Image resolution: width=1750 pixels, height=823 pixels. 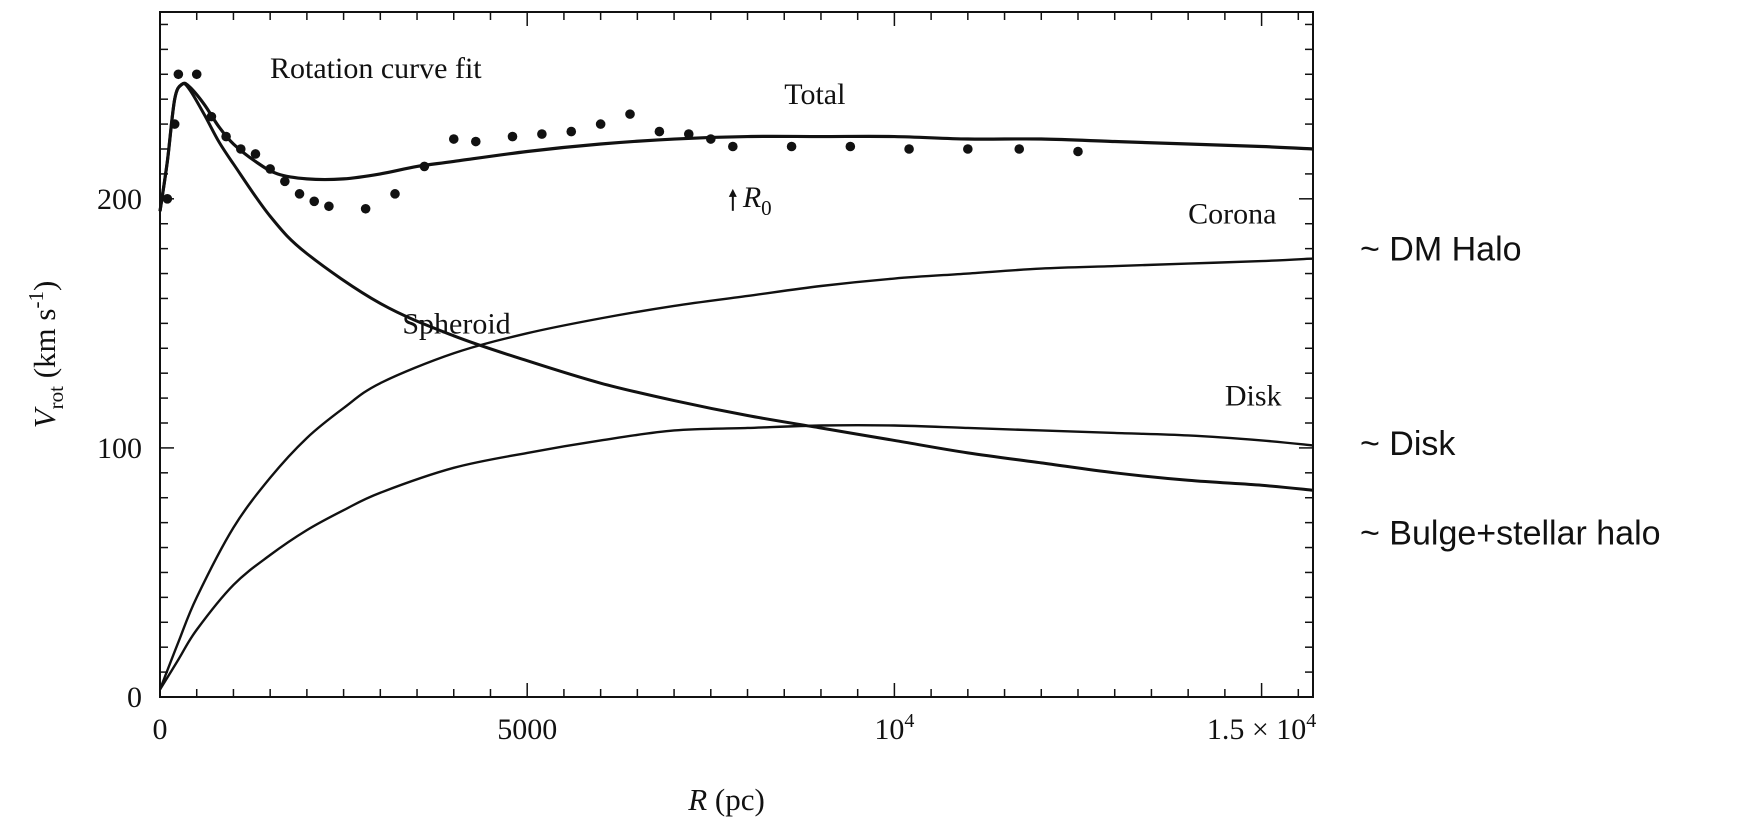 I want to click on x-axis-label: R (pc), so click(x=726, y=799).